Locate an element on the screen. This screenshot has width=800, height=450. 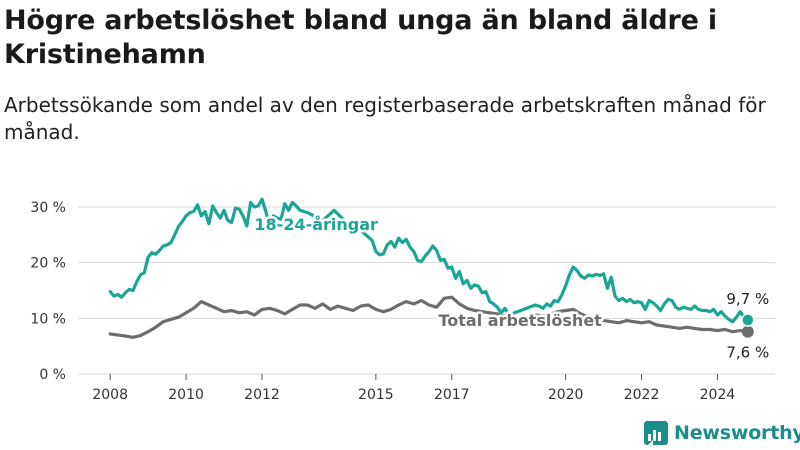
series-endpoint-youth is located at coordinates (748, 320).